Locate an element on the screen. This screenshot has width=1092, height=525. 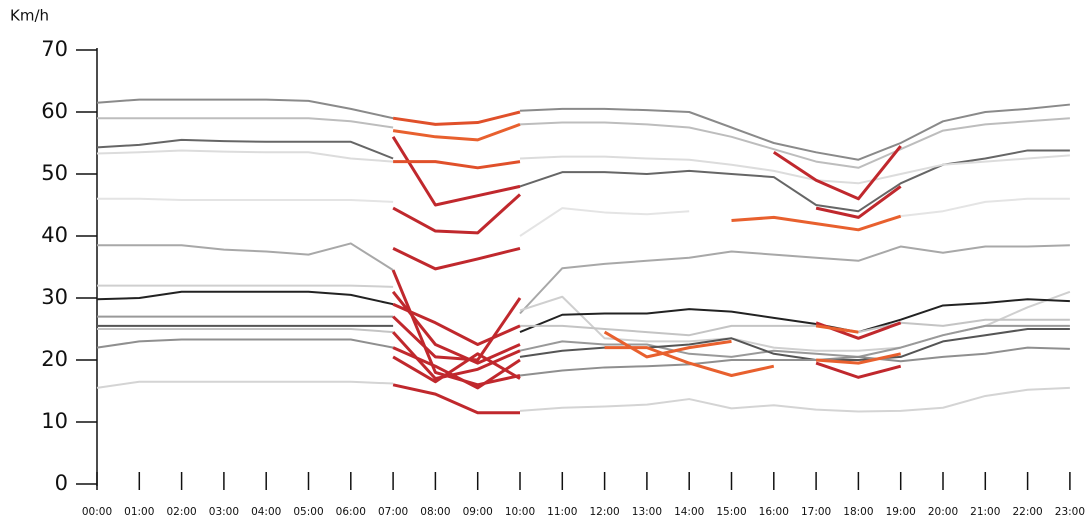
x-tick-label: 19:00 is located at coordinates (901, 512).